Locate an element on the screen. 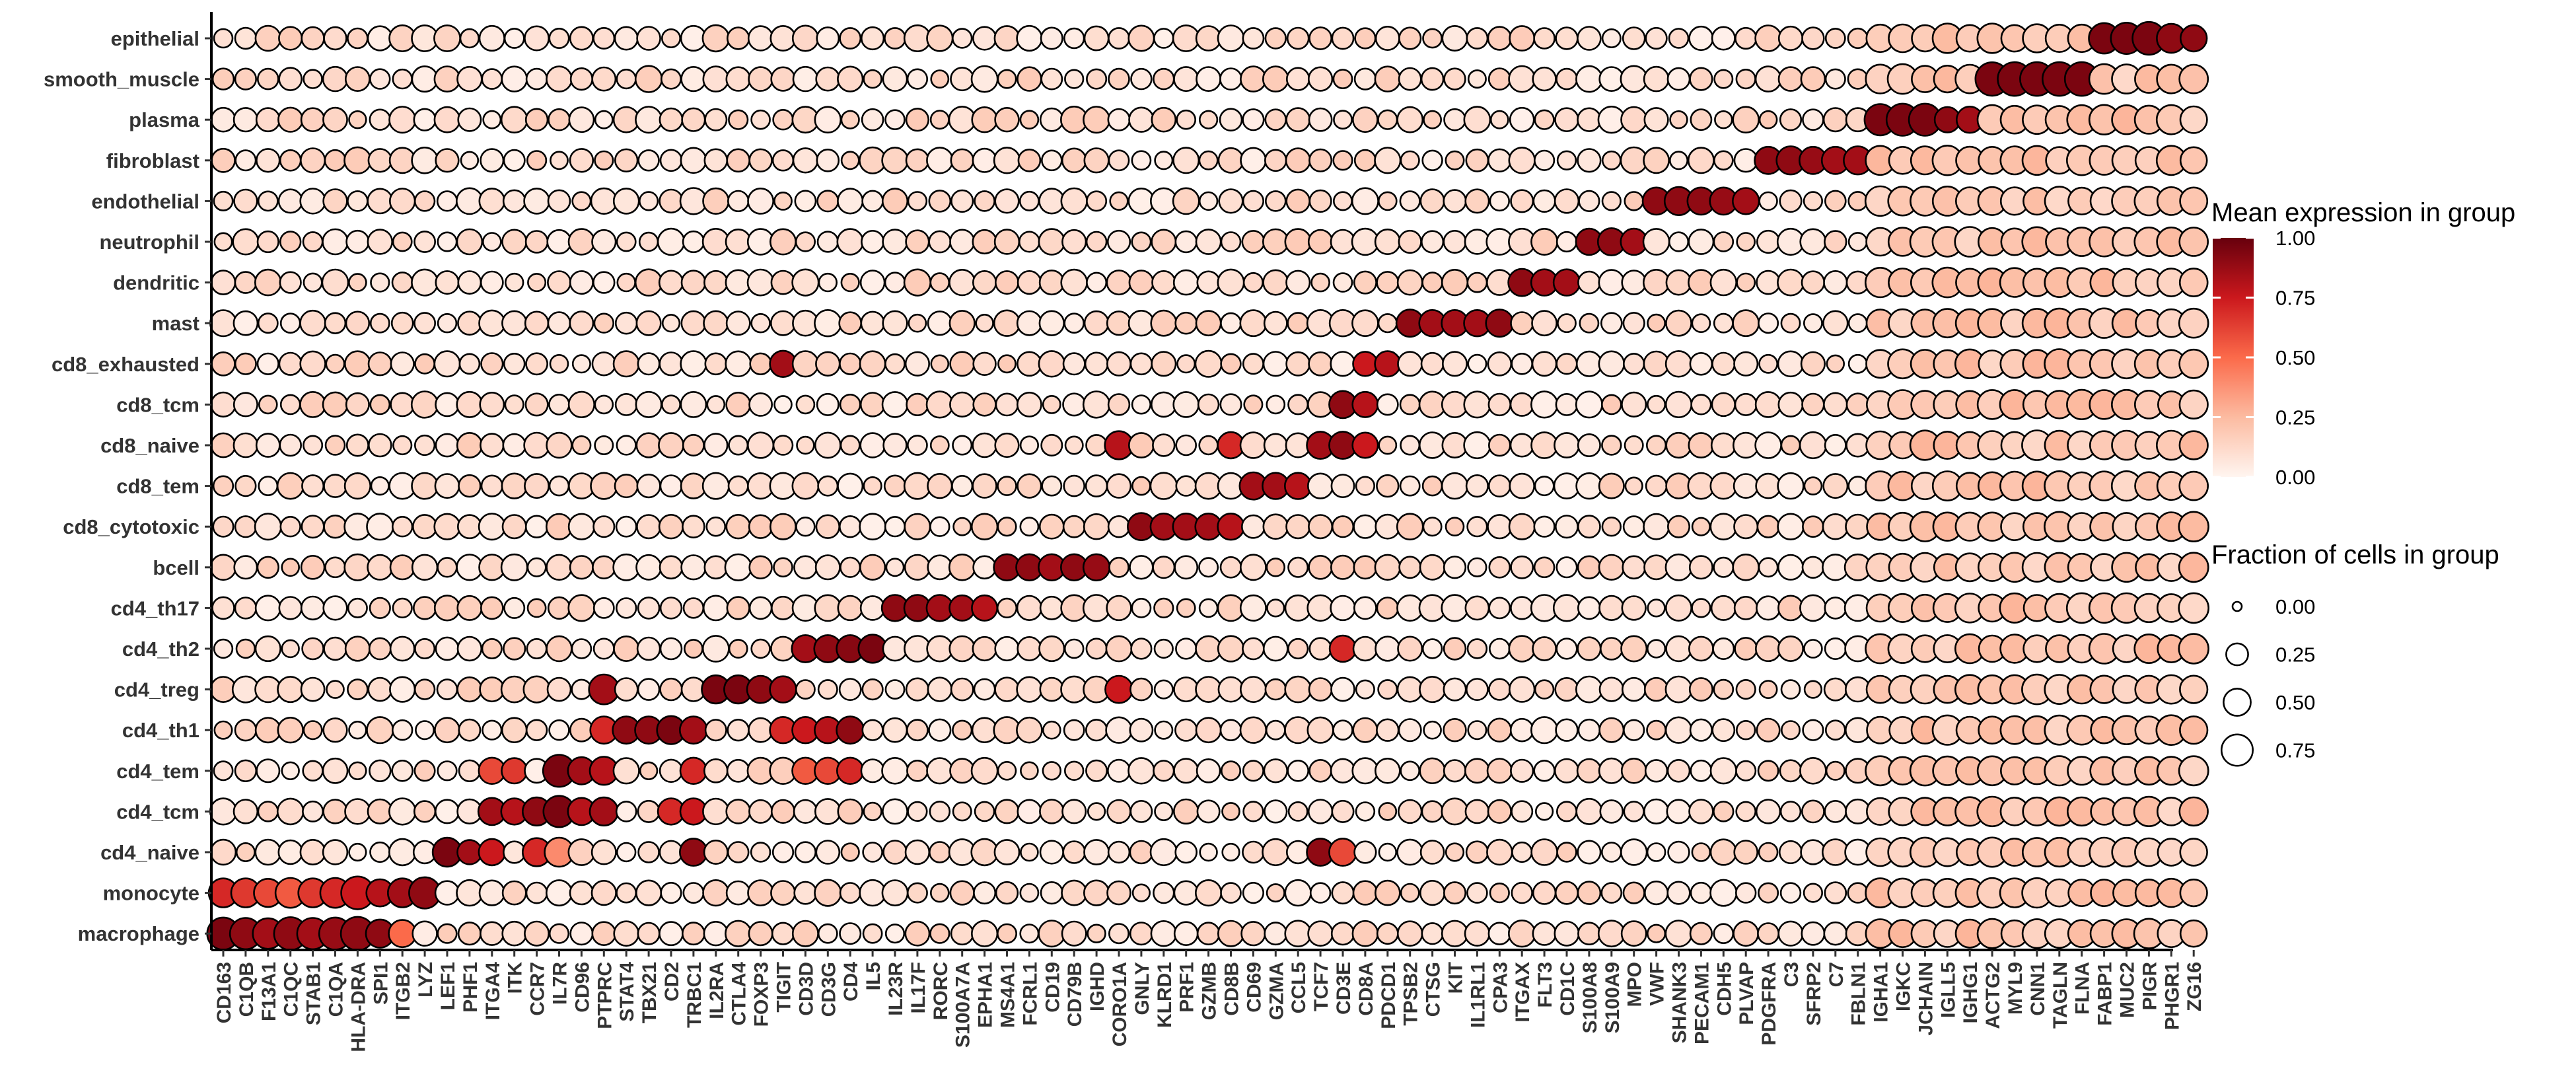 Image resolution: width=2576 pixels, height=1090 pixels. dot-cd4-naive-cd163 is located at coordinates (223, 852).